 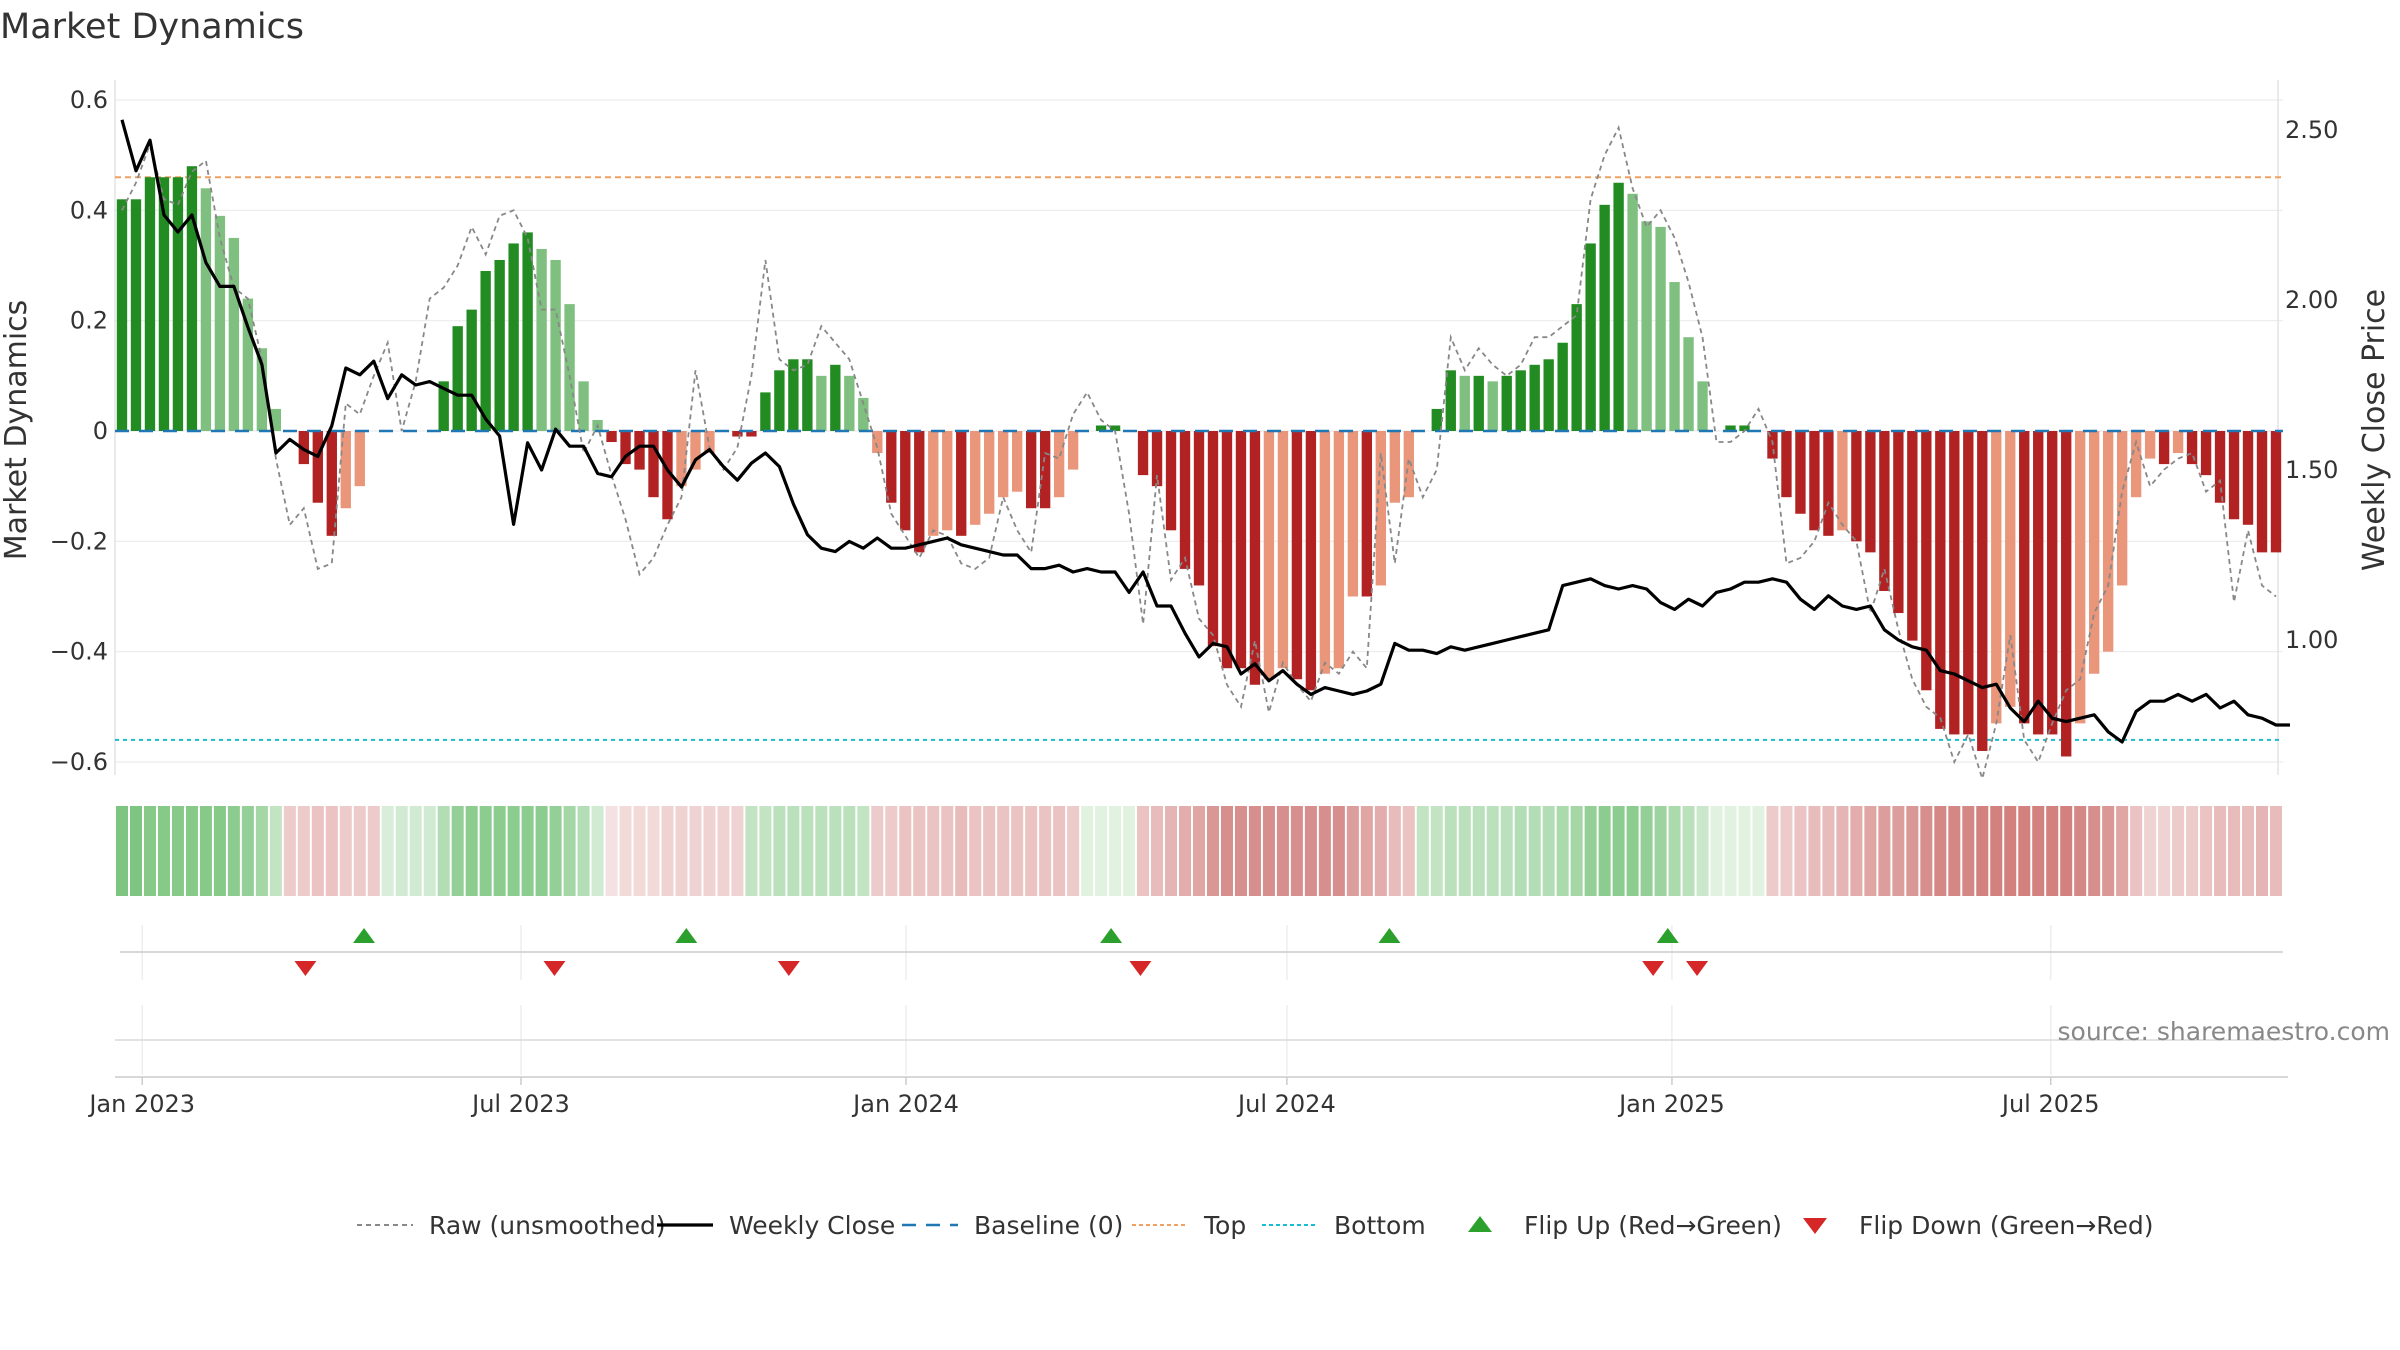 I want to click on left-tick-label: −0.4, so click(x=79, y=652).